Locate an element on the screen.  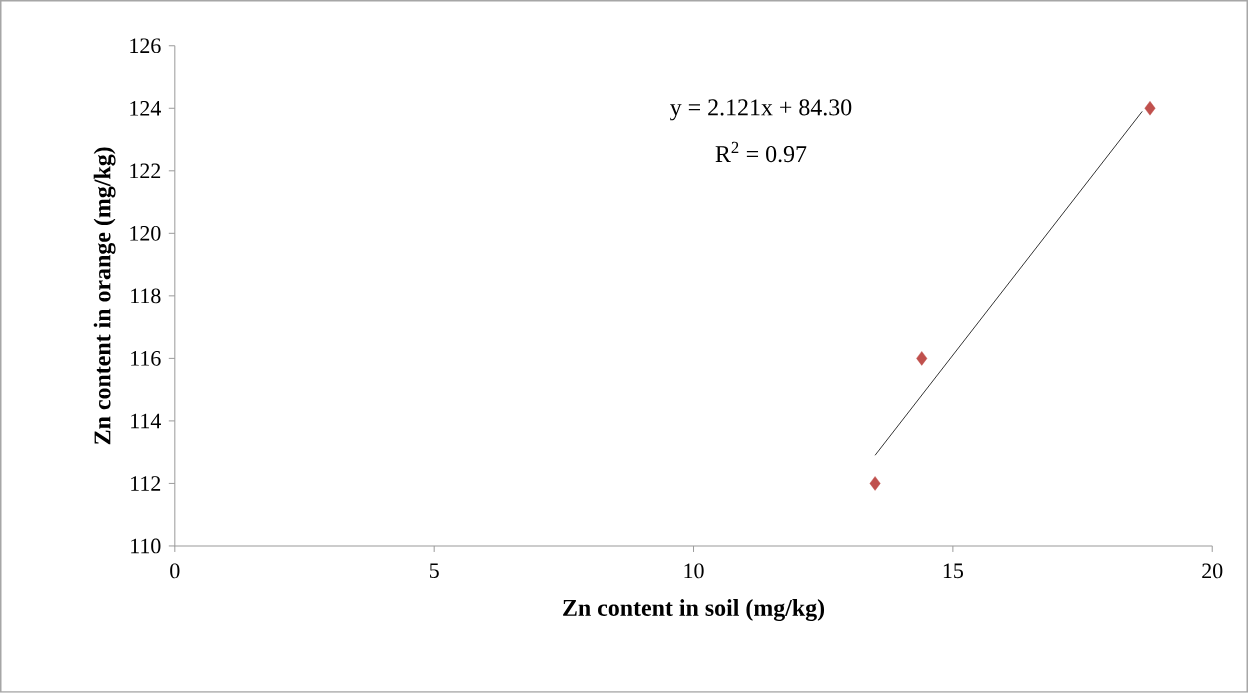
y-axis-title: Zn content in orange (mg/kg) is located at coordinates (104, 296).